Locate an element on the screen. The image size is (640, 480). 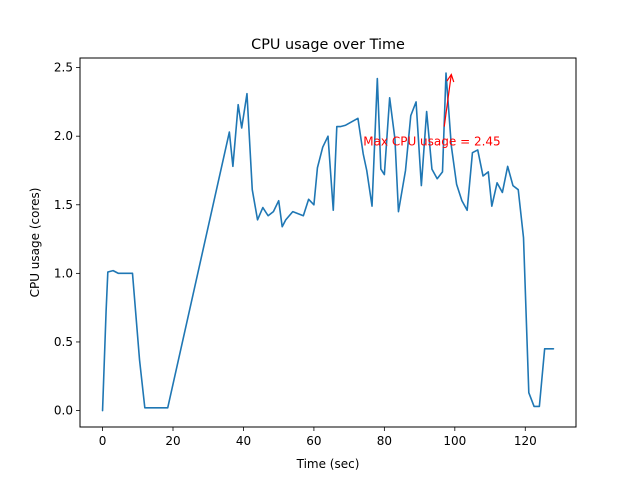
y-tick-label: 2.0 is located at coordinates (63, 136).